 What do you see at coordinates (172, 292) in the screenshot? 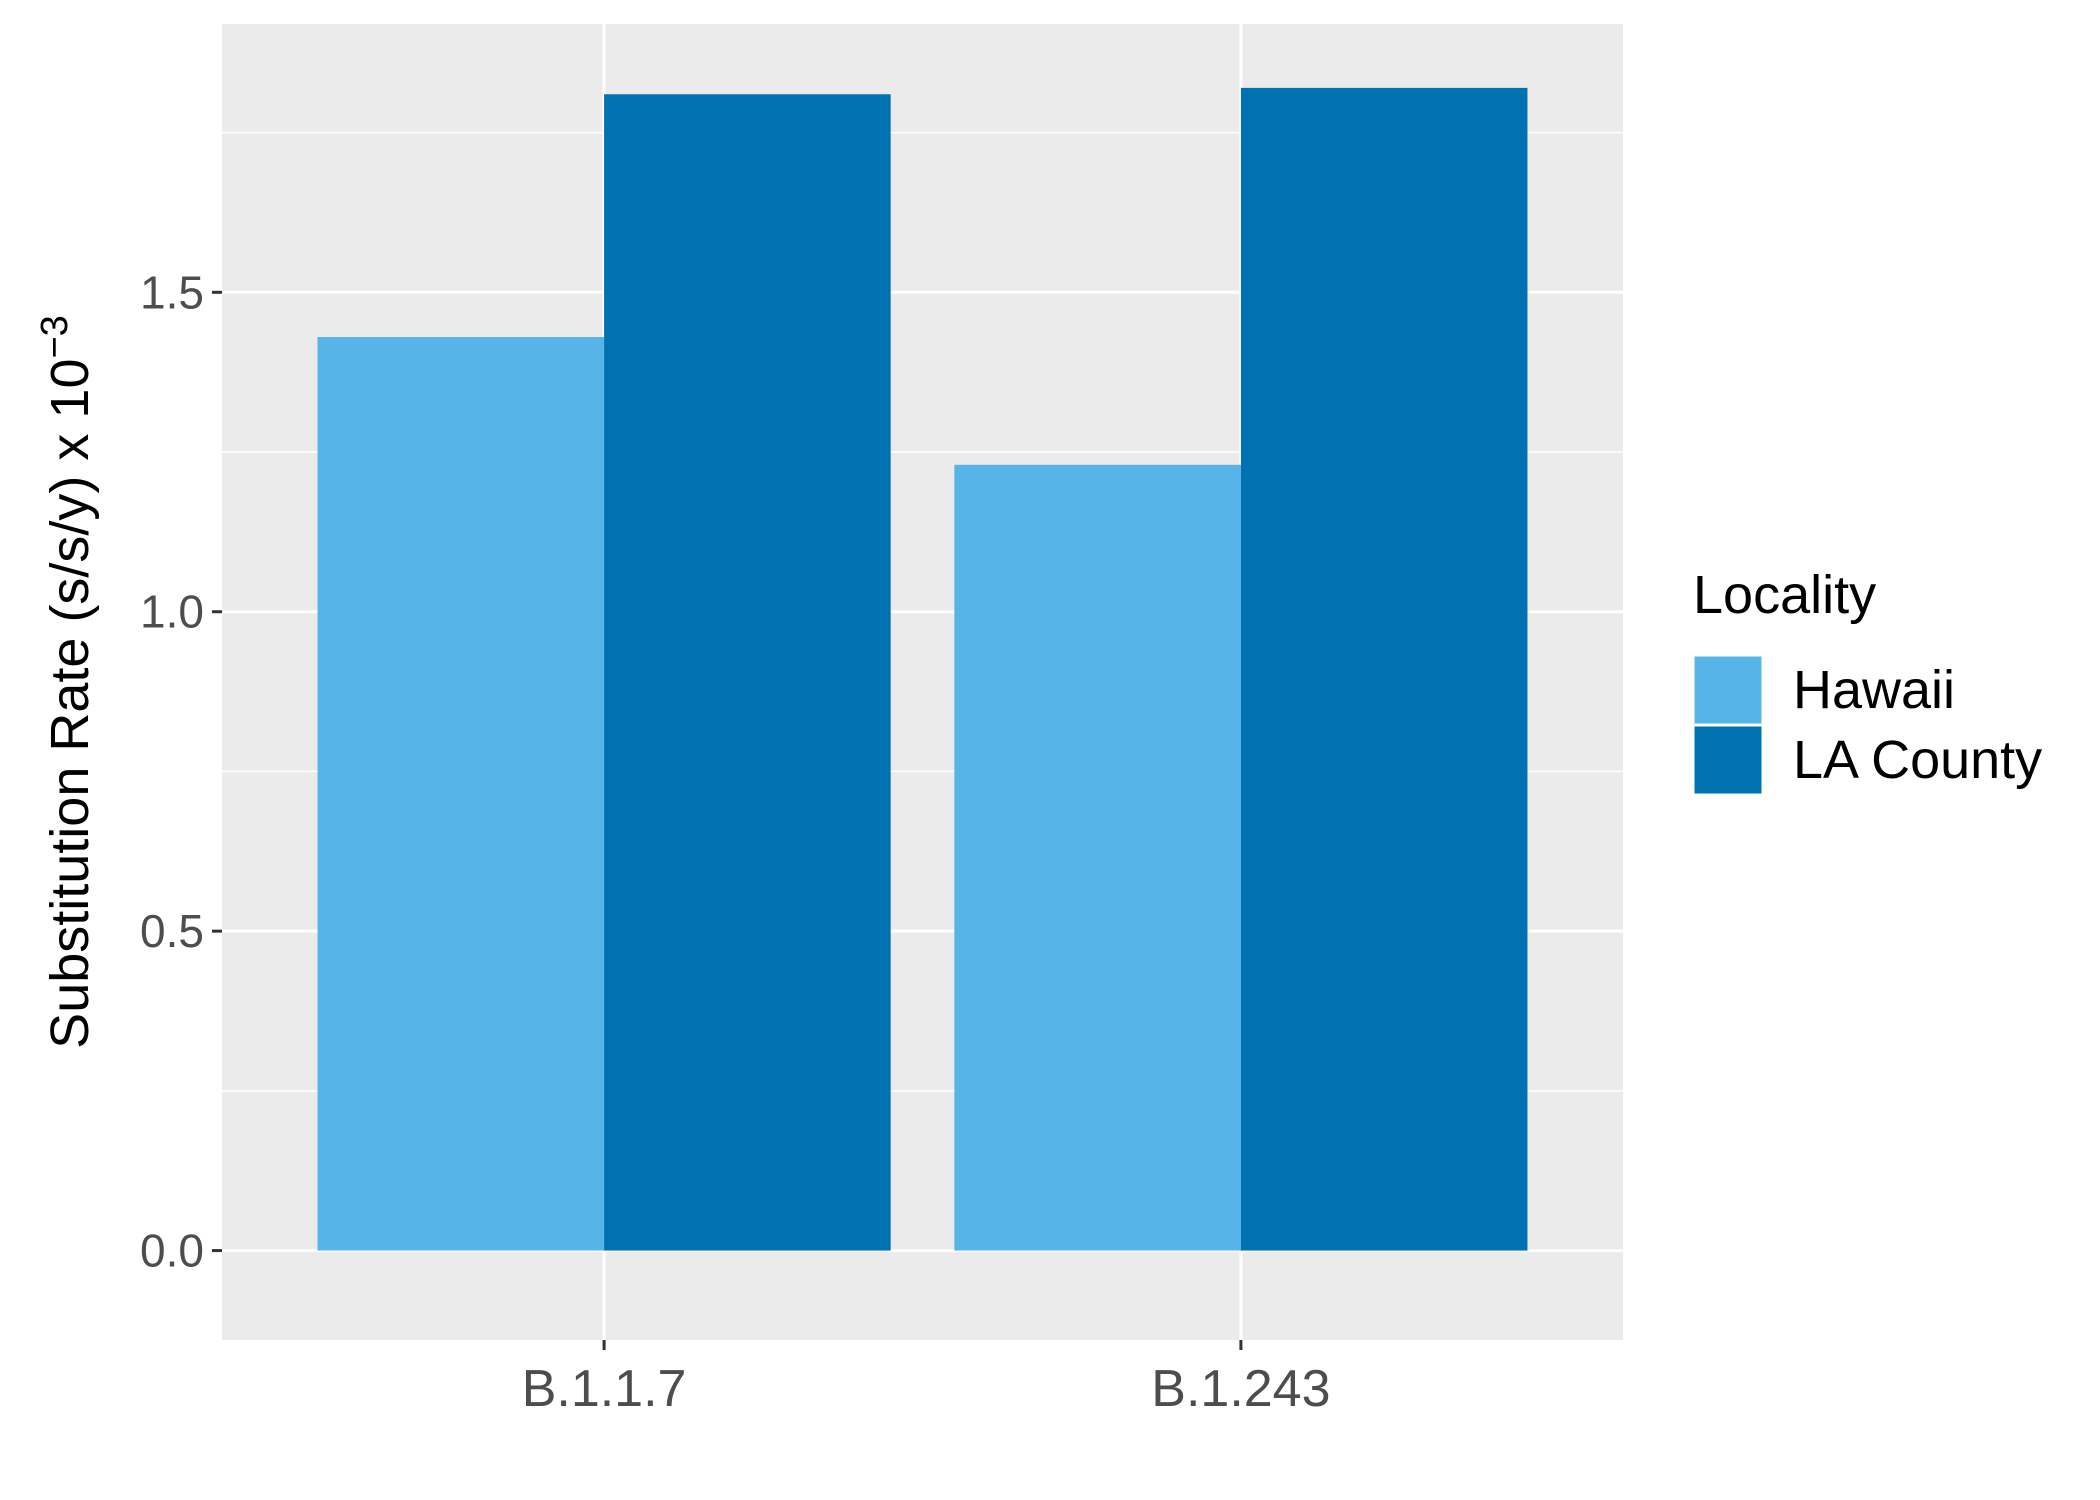
I see `y-tick-label: 1.5` at bounding box center [172, 292].